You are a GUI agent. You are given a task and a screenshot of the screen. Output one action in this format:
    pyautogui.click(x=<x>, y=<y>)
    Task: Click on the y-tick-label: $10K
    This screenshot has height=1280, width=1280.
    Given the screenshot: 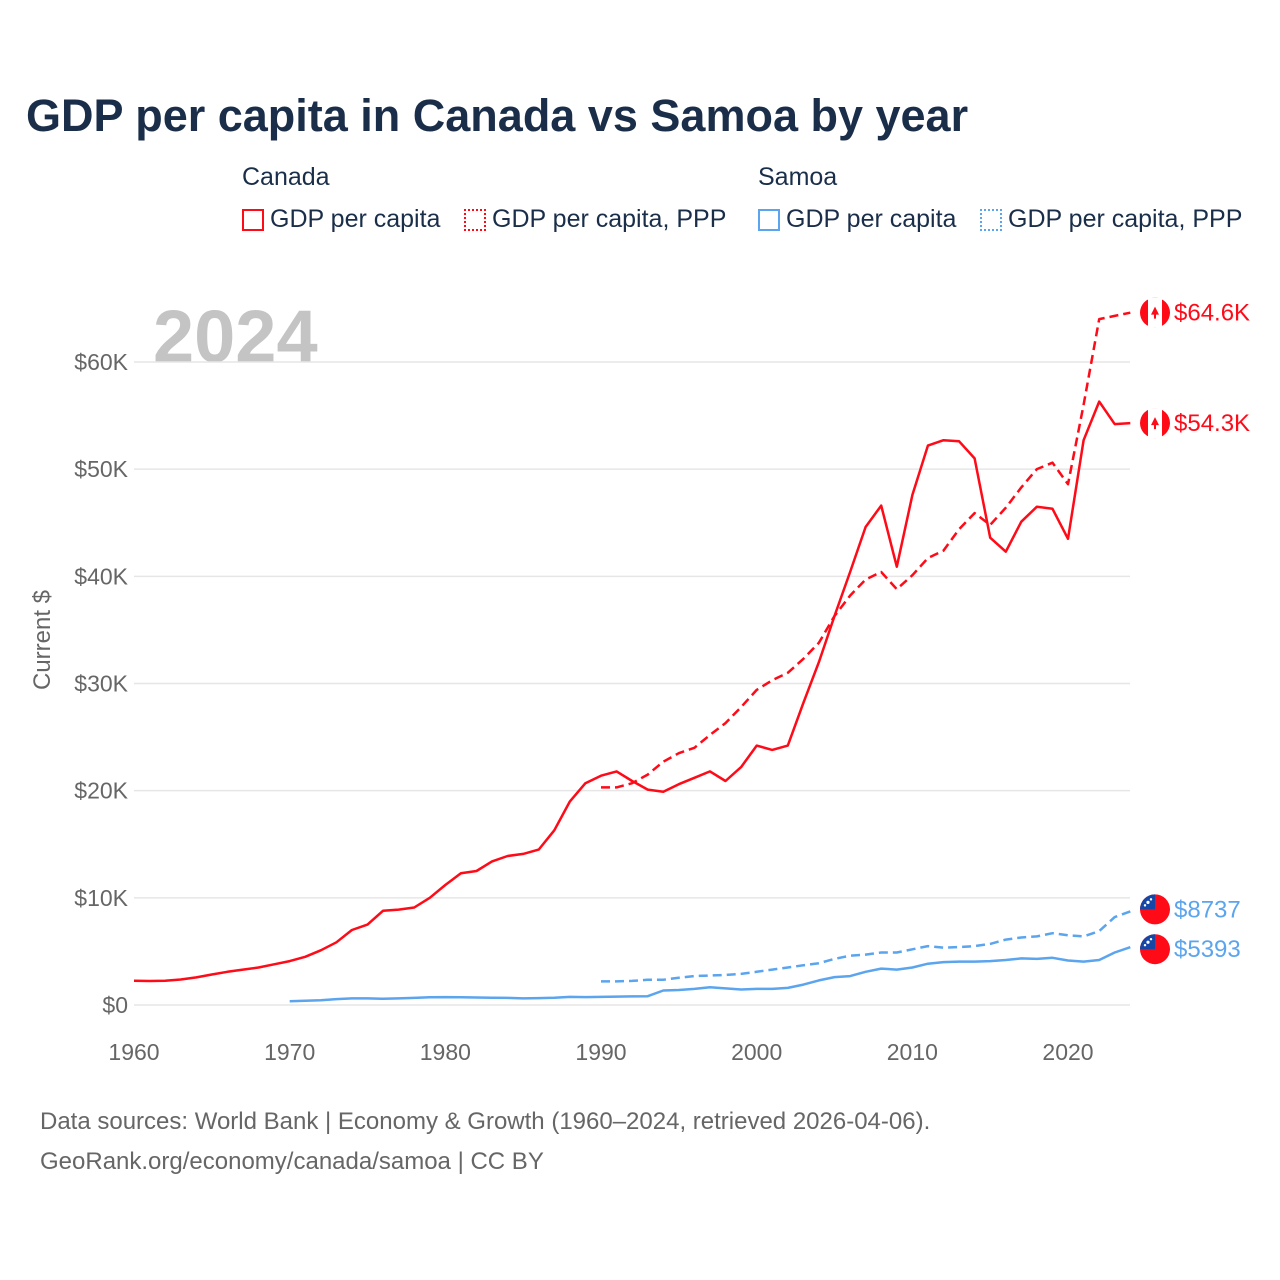 What is the action you would take?
    pyautogui.click(x=101, y=898)
    